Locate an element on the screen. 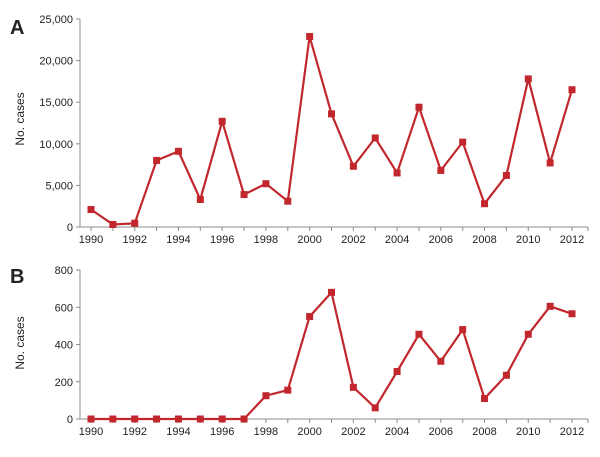 Image resolution: width=600 pixels, height=457 pixels. panel-b-y-ticks: 0 200 400 600 800 is located at coordinates (67, 345).